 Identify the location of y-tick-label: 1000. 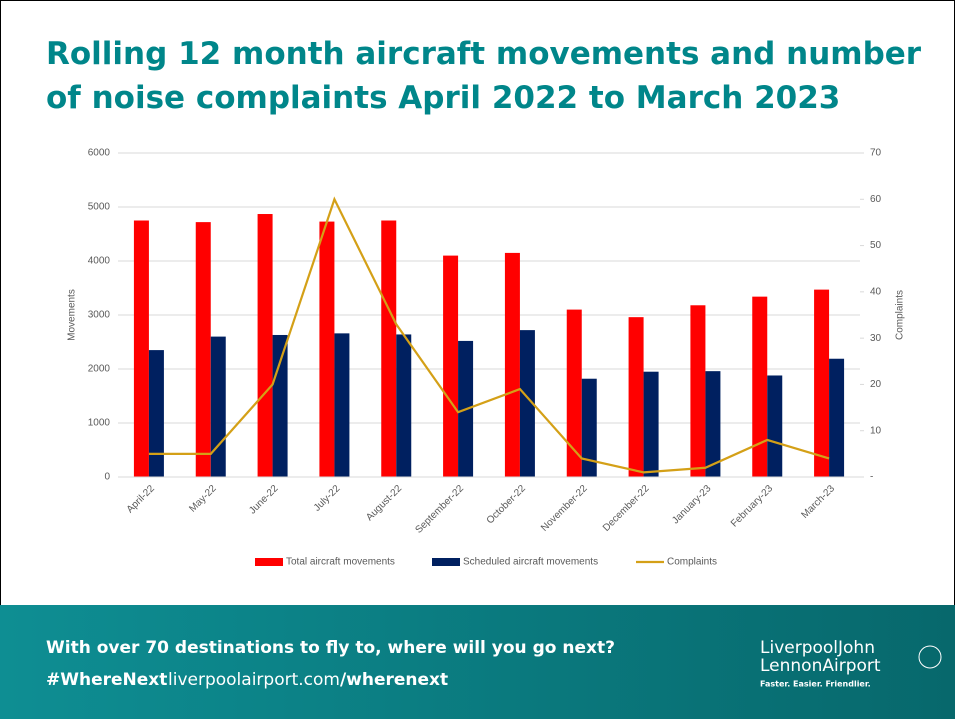
(99, 423).